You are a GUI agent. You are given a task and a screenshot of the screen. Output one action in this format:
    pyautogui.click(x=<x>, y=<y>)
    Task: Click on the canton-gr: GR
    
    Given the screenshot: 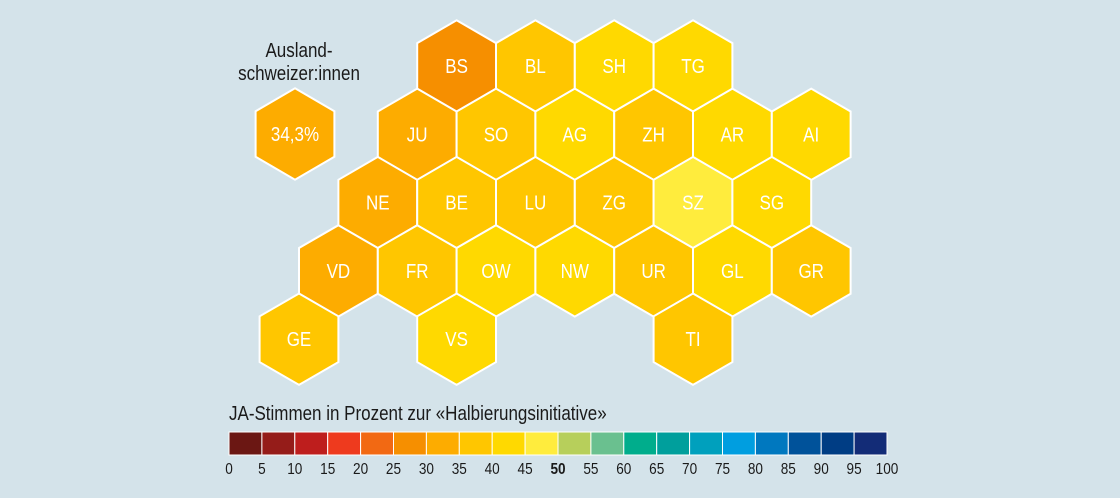 What is the action you would take?
    pyautogui.click(x=811, y=271)
    